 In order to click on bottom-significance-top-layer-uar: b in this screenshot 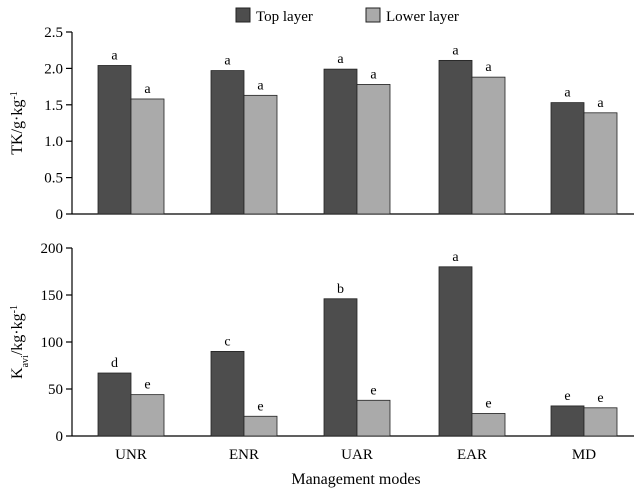, I will do `click(340, 289)`.